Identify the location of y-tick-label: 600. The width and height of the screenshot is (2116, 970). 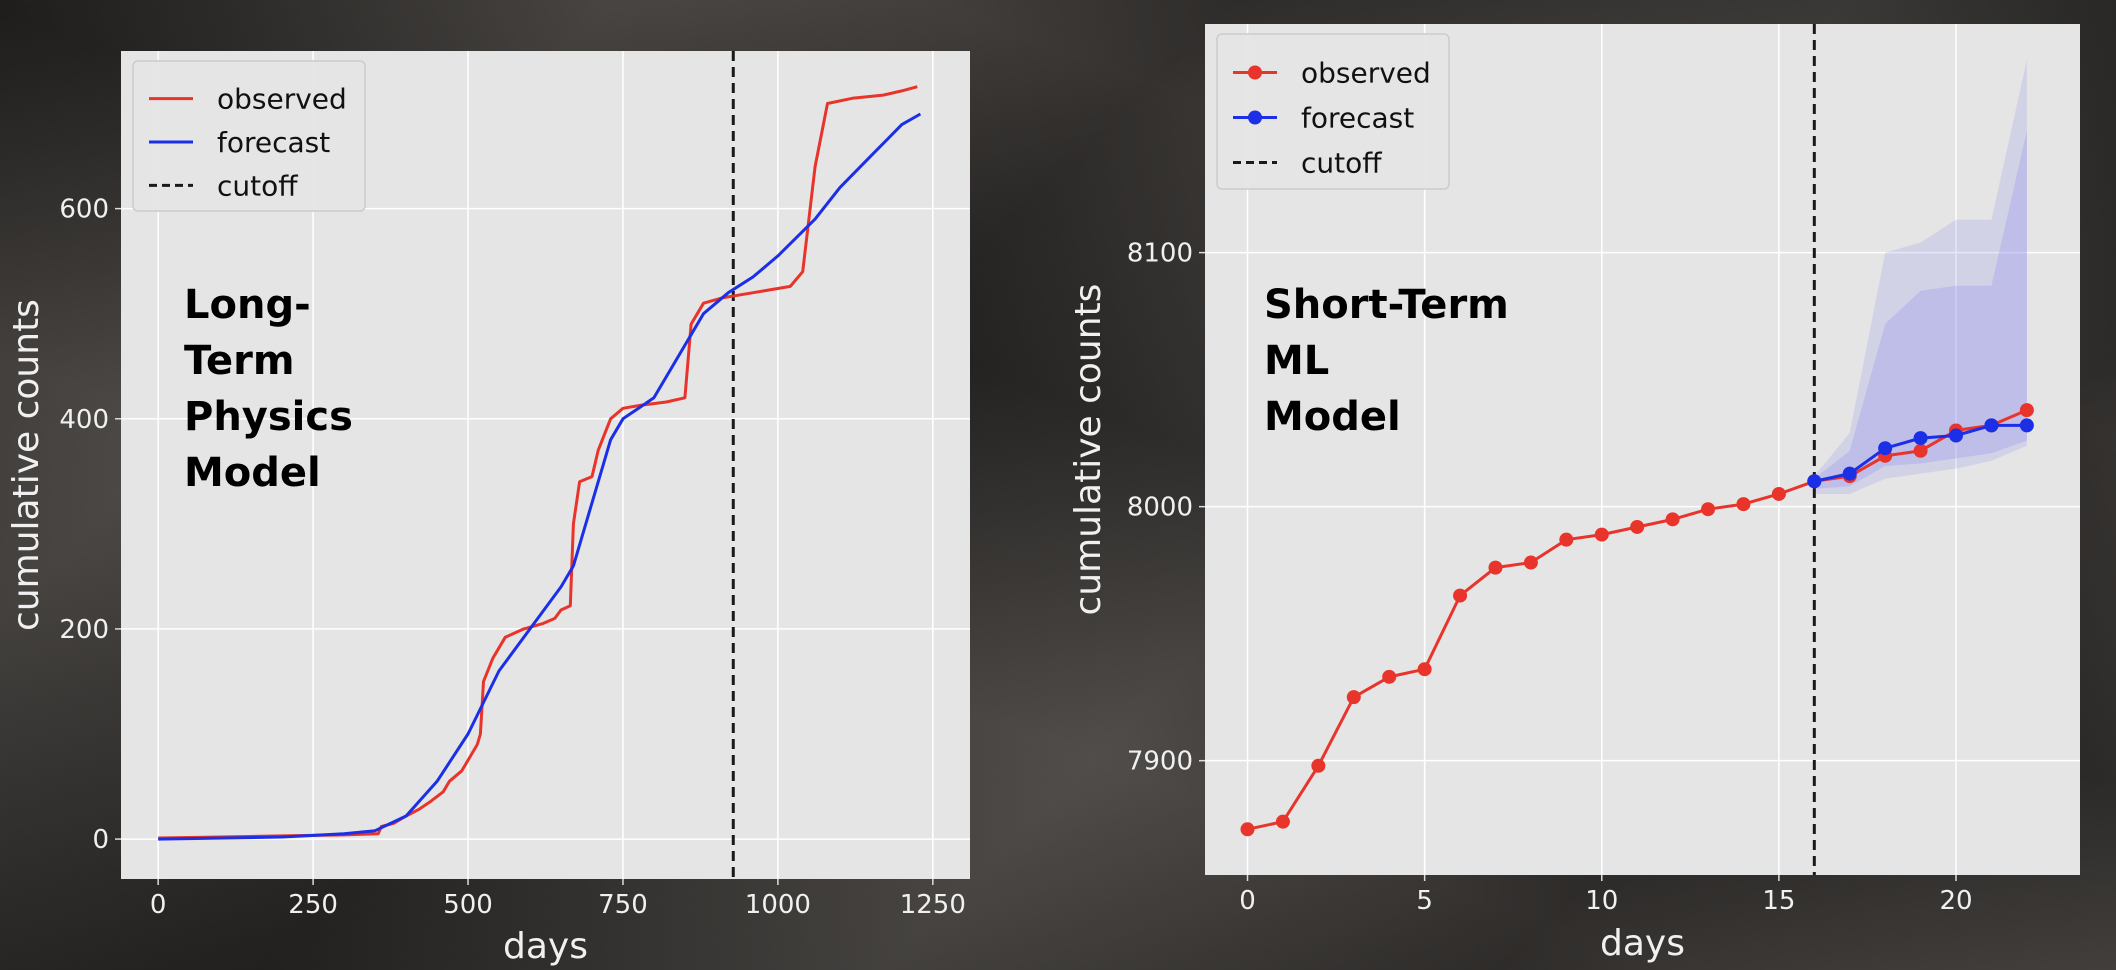
(84, 210).